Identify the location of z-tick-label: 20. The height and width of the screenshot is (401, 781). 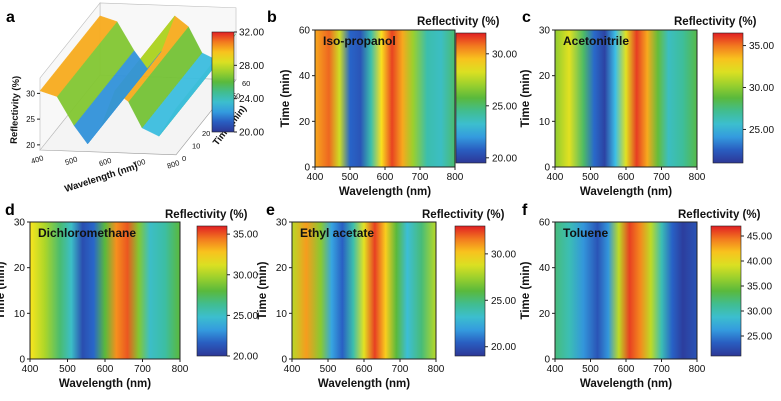
(30, 145).